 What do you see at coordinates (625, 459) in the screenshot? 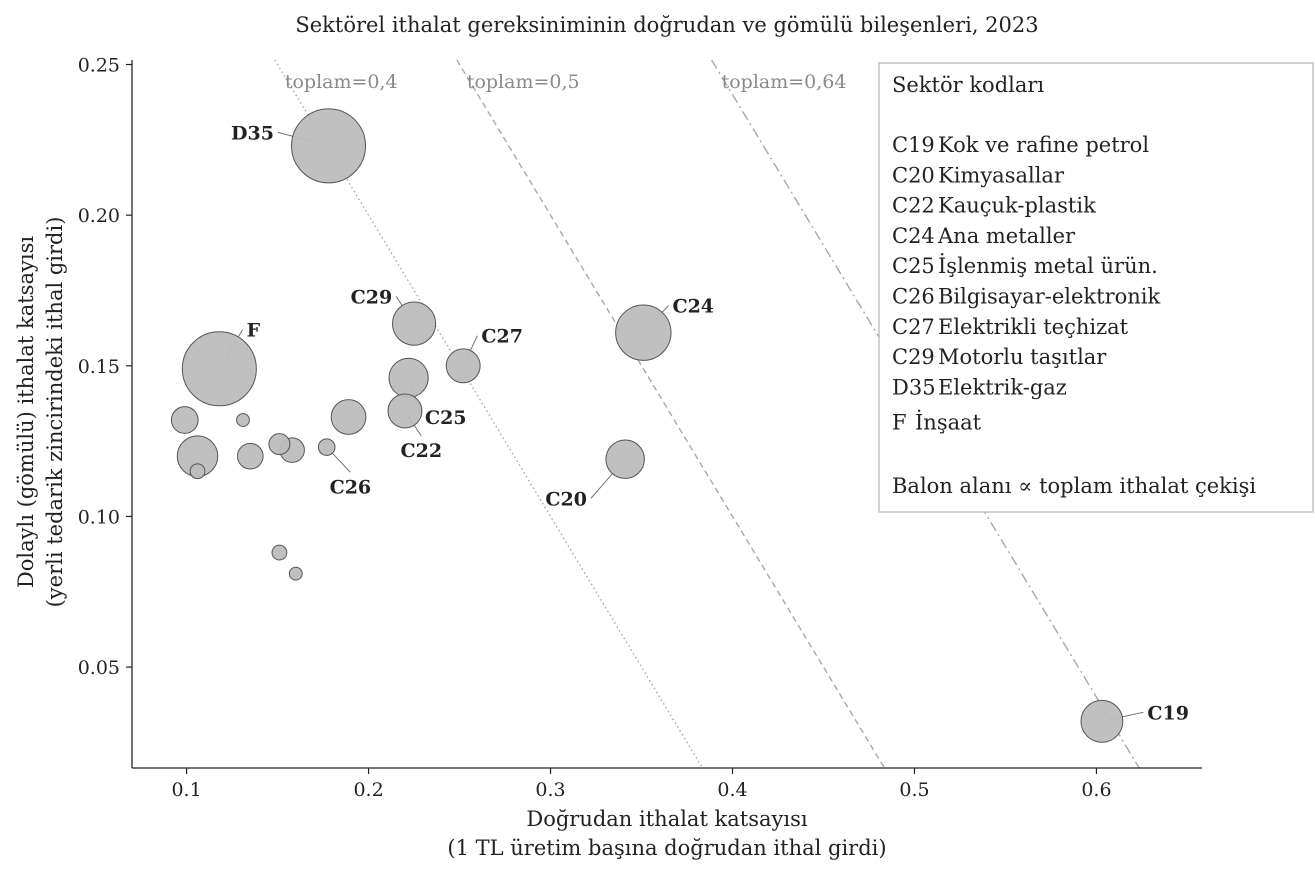
I see `bubble-c20` at bounding box center [625, 459].